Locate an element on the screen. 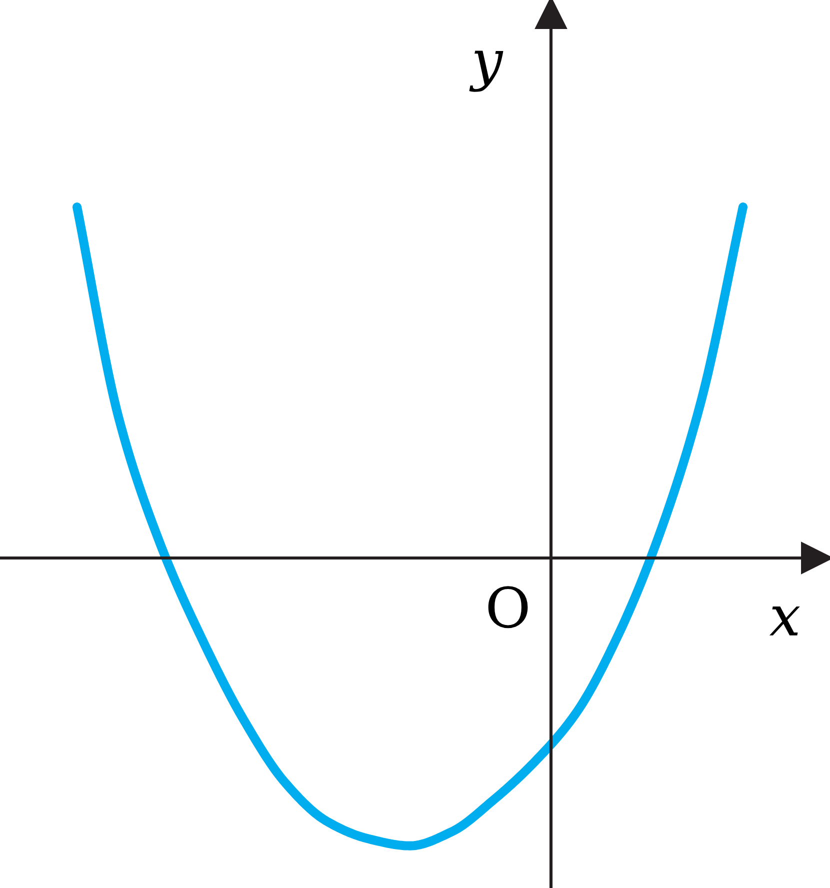  annotation: O is located at coordinates (508, 607).